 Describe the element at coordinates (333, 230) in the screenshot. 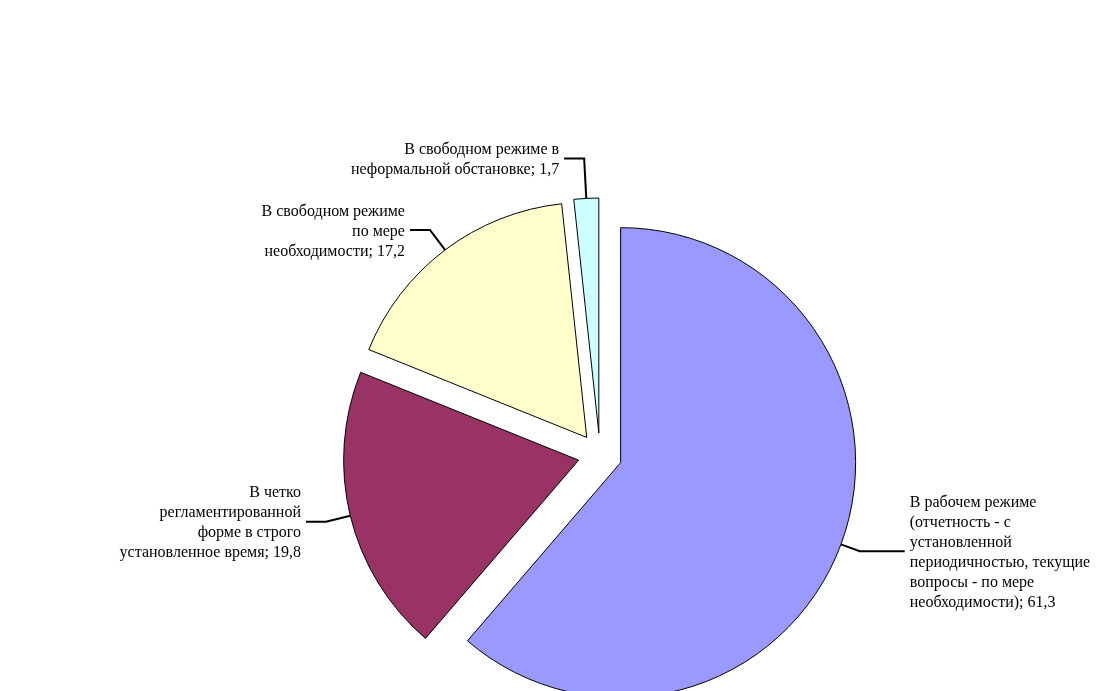

I see `slice-label: В свободном режиме по мере необходимости; 17,2` at that location.